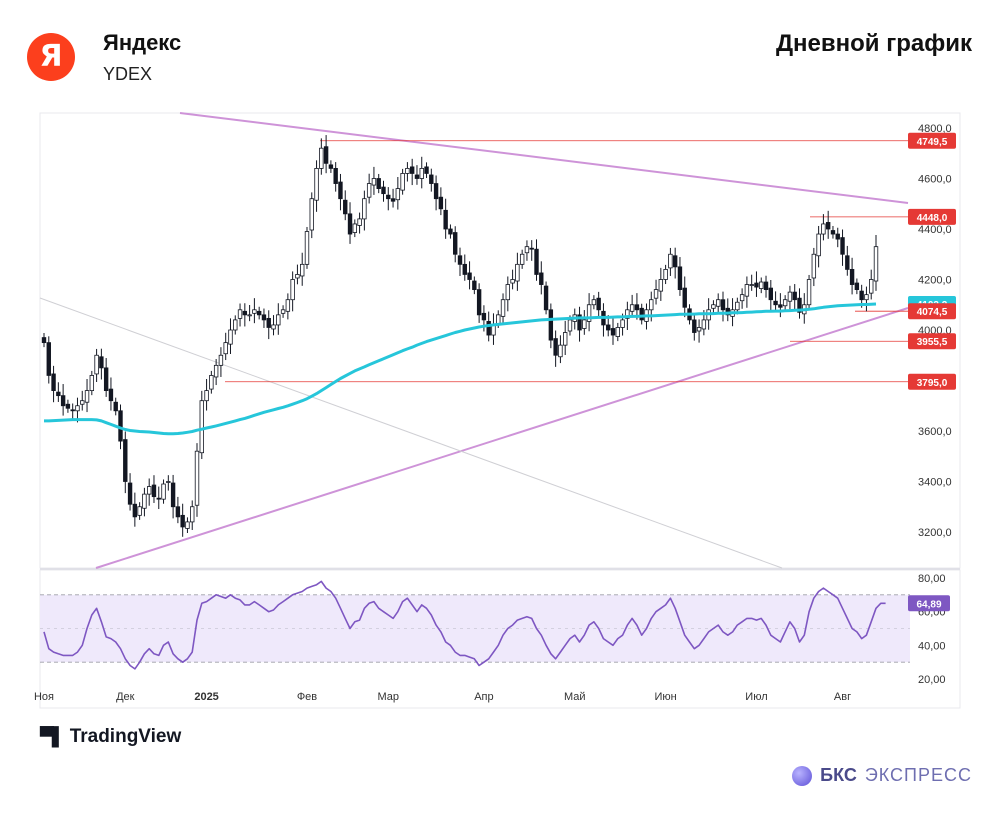 This screenshot has height=815, width=1000. I want to click on price-tag-label: 3955,5, so click(932, 342).